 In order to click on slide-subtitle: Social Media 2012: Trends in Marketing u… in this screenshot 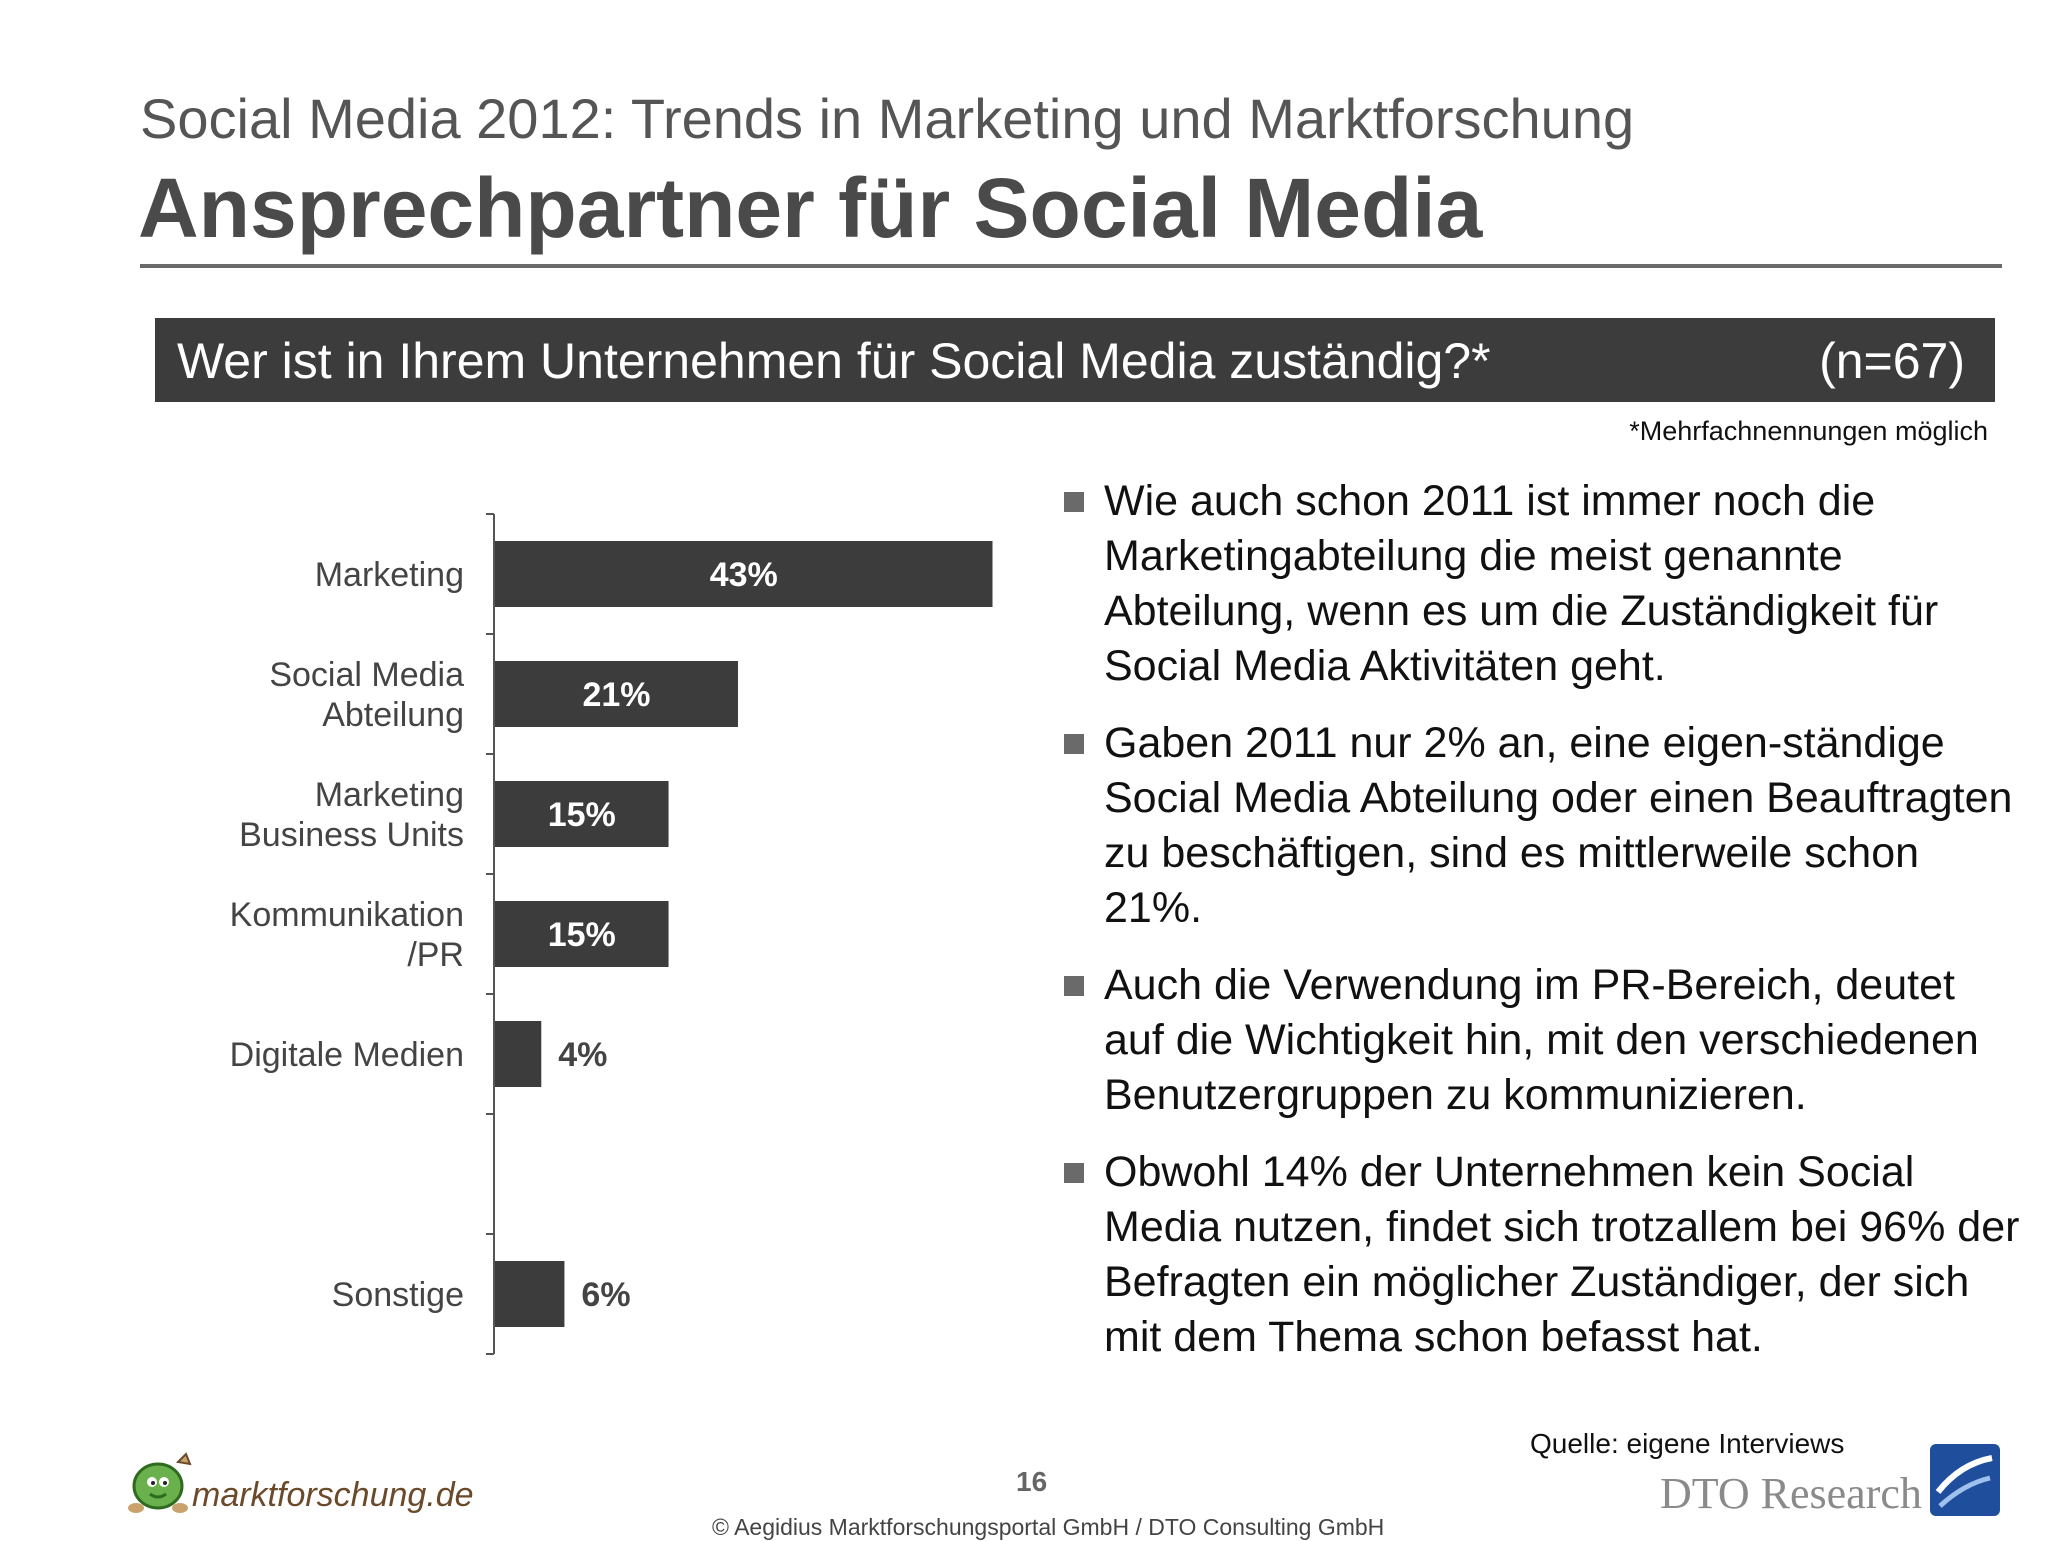, I will do `click(887, 118)`.